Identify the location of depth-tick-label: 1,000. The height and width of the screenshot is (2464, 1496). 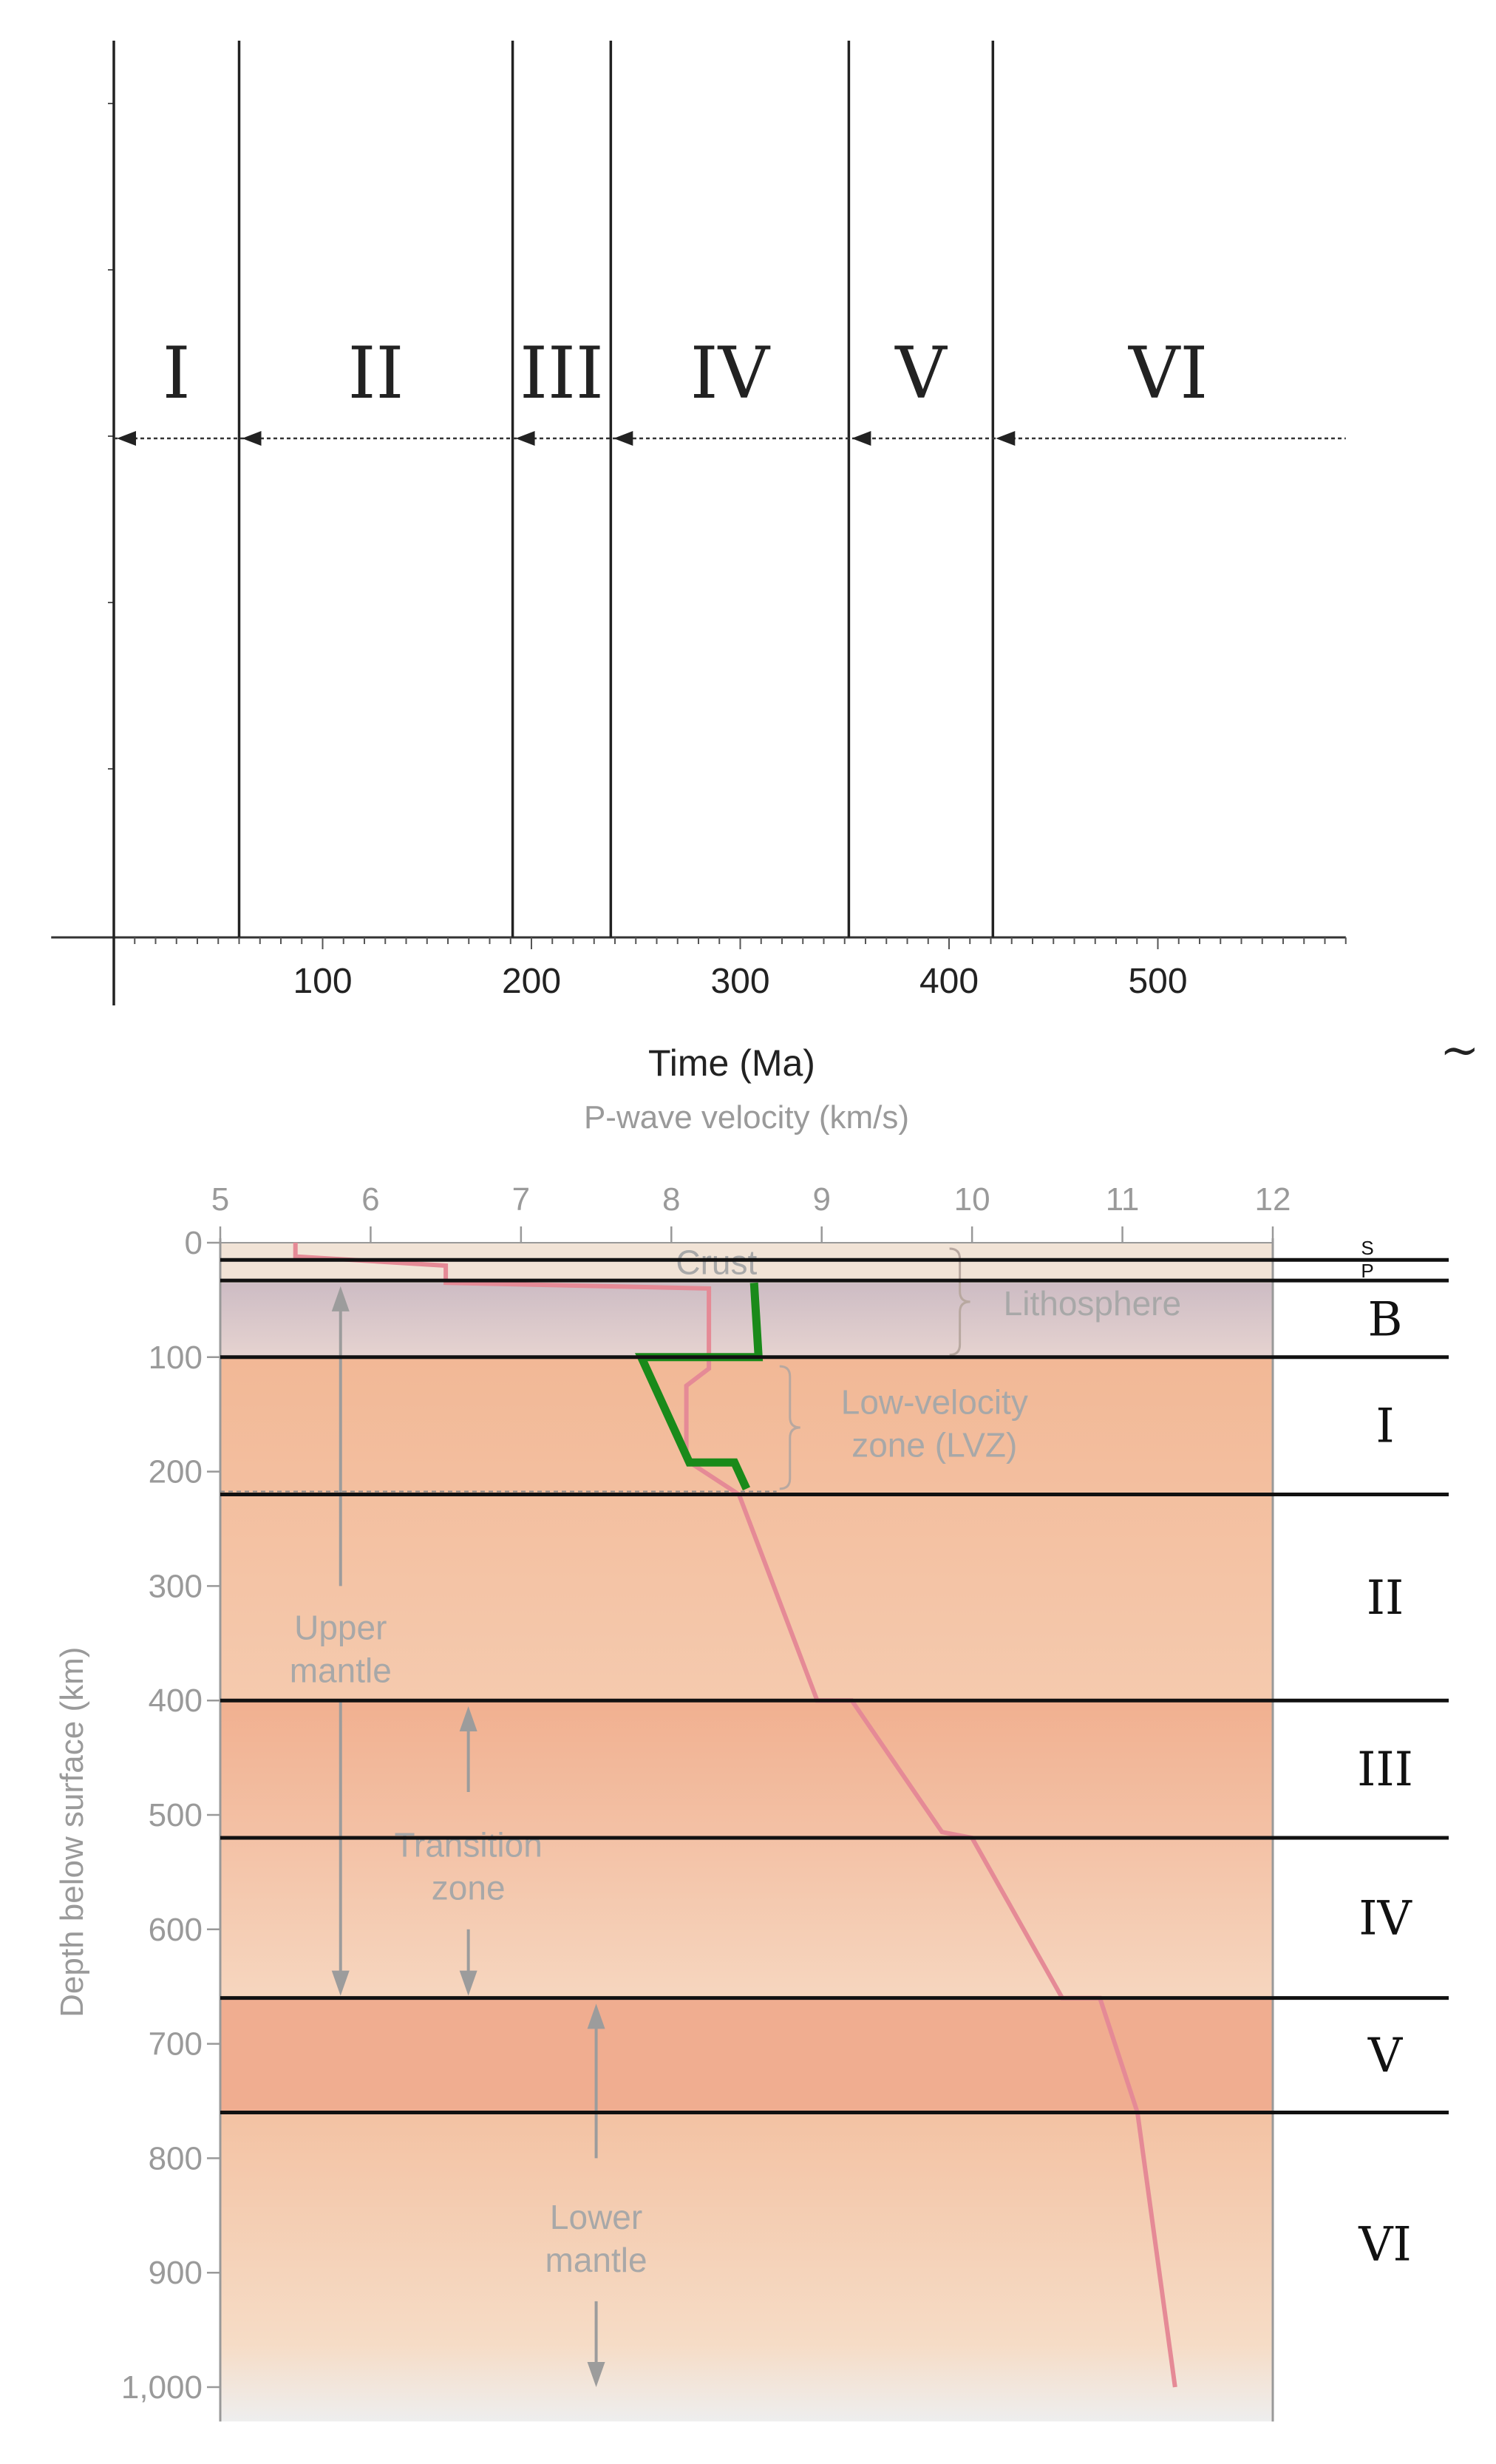
(162, 2387).